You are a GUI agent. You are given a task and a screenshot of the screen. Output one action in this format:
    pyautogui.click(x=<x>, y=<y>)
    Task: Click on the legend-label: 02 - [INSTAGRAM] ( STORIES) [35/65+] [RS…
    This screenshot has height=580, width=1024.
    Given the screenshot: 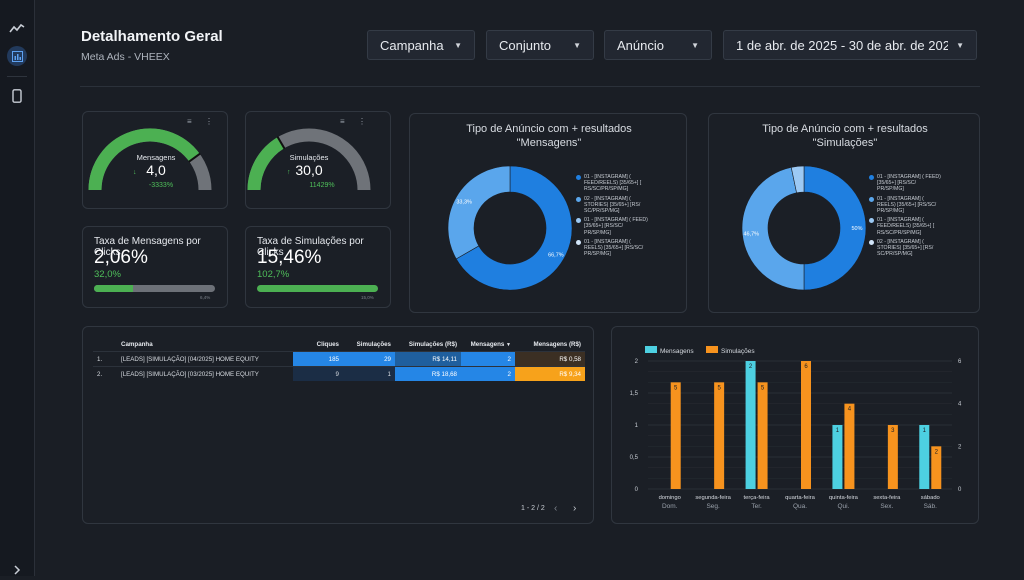 What is the action you would take?
    pyautogui.click(x=612, y=205)
    